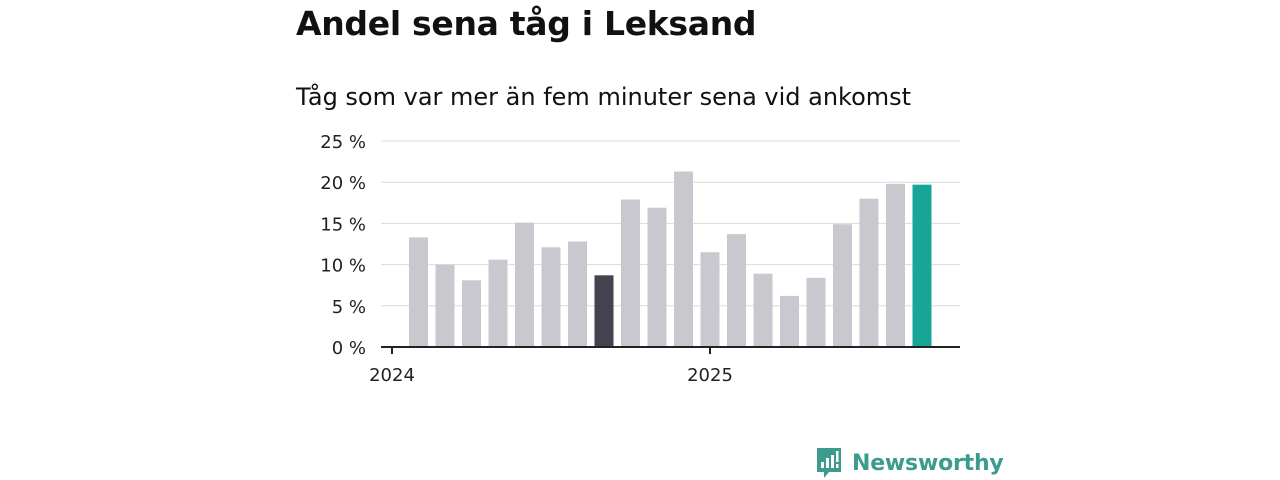  Describe the element at coordinates (829, 463) in the screenshot. I see `newsworthy-logo-icon` at that location.